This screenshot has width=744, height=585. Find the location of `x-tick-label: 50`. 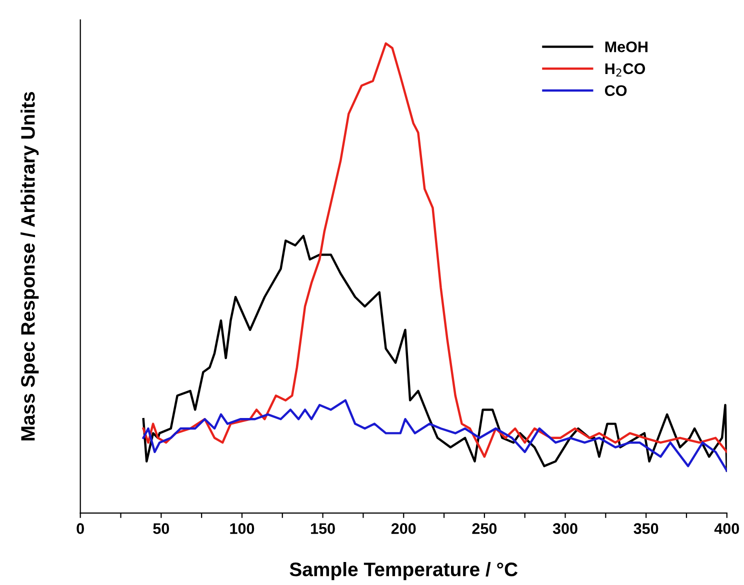

x-tick-label: 50 is located at coordinates (161, 528).